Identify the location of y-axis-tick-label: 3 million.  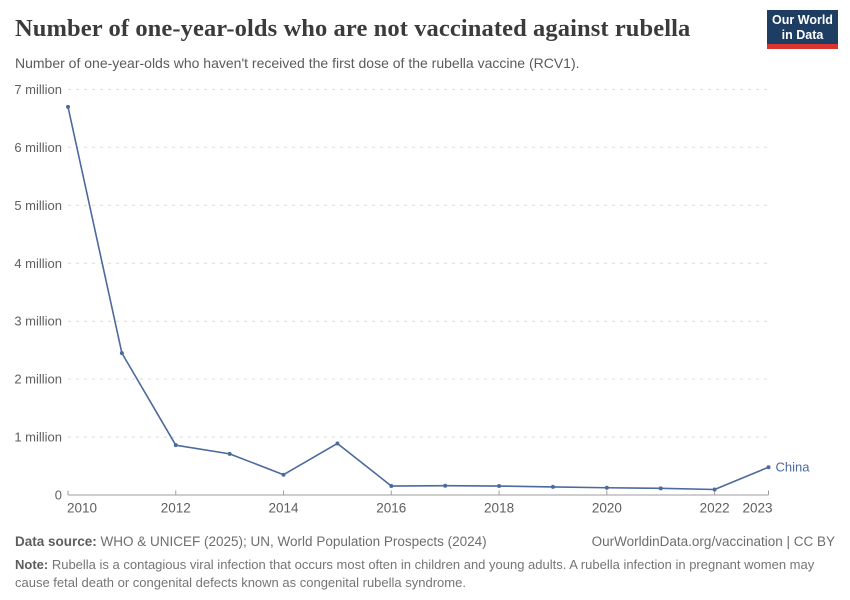
(38, 321).